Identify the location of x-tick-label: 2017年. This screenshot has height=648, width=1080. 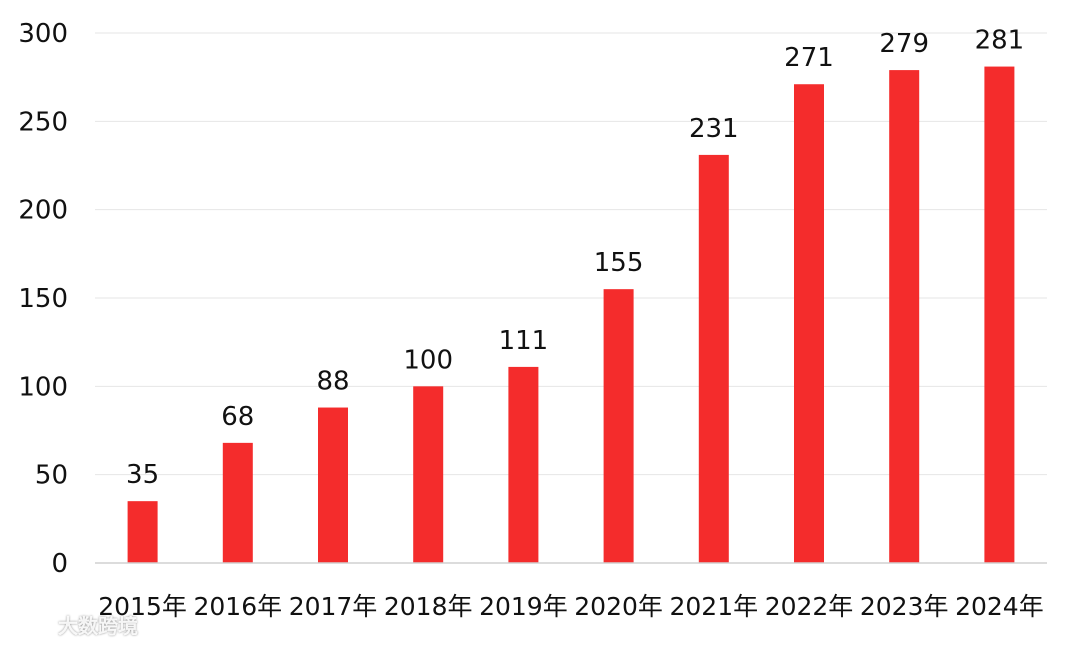
(333, 606).